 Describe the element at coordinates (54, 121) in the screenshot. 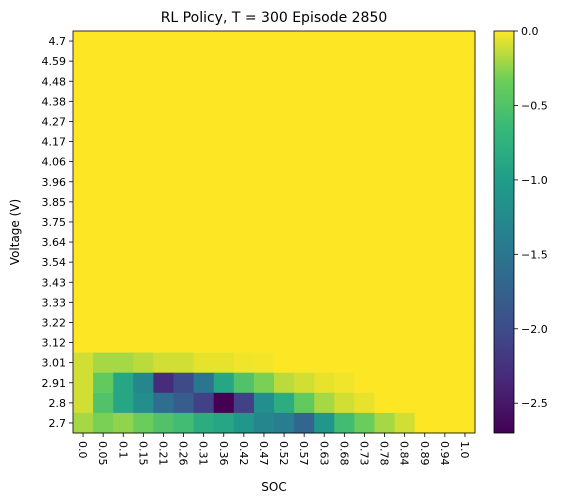

I see `y-tick-label: 4.27` at that location.